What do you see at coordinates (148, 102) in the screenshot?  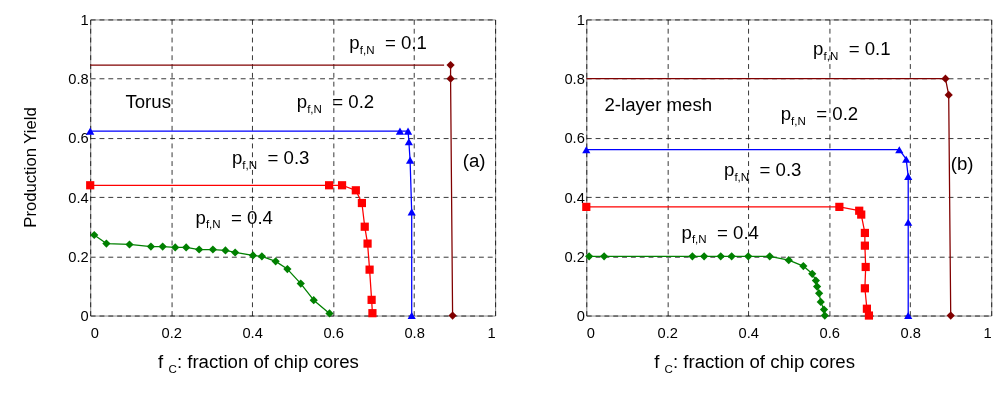 I see `annotation: Torus` at bounding box center [148, 102].